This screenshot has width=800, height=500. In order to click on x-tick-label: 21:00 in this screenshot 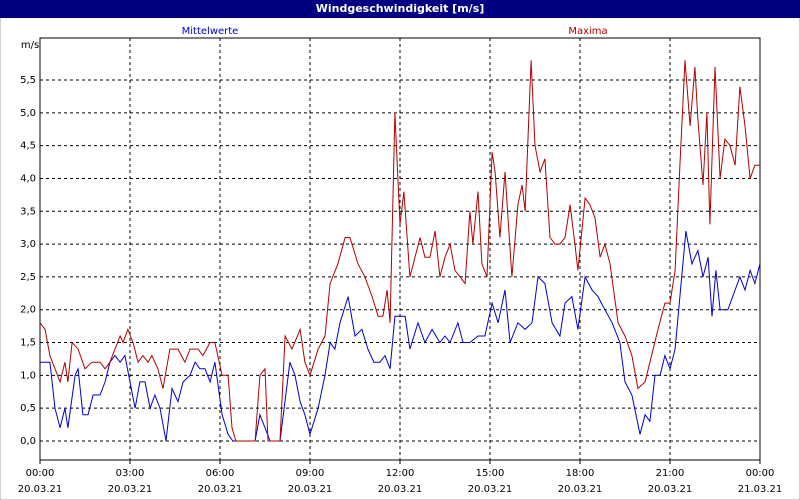, I will do `click(670, 473)`.